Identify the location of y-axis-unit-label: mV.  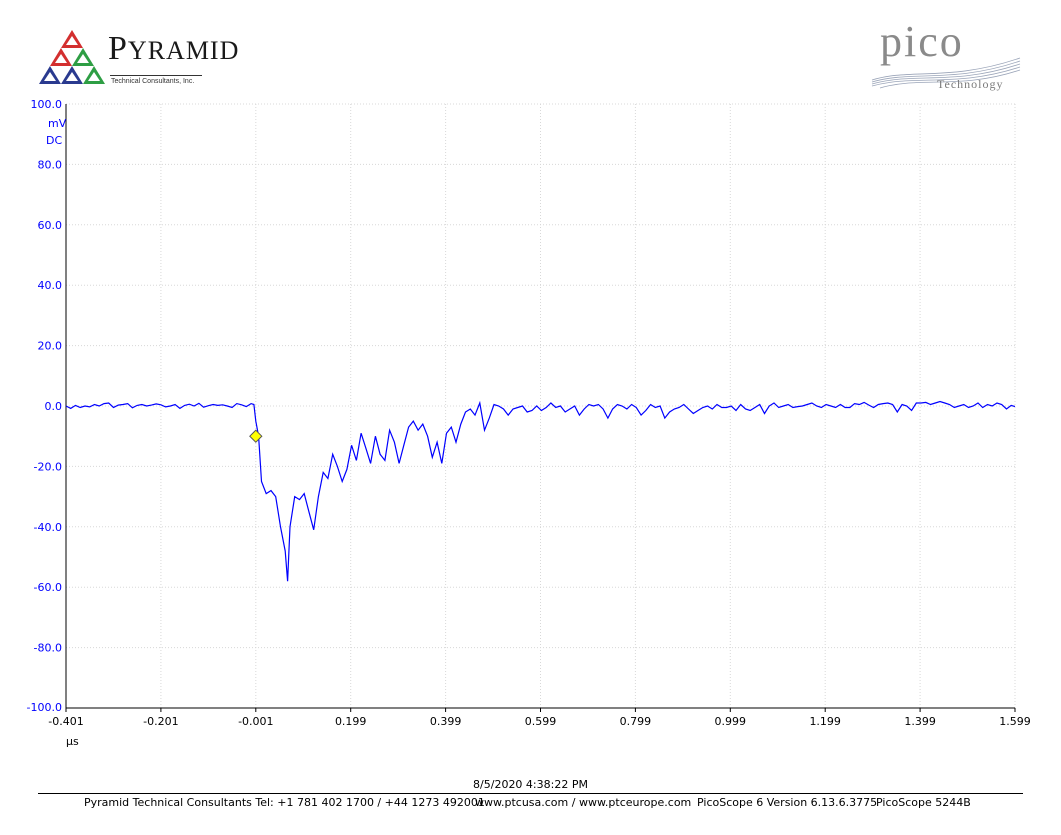
(57, 123).